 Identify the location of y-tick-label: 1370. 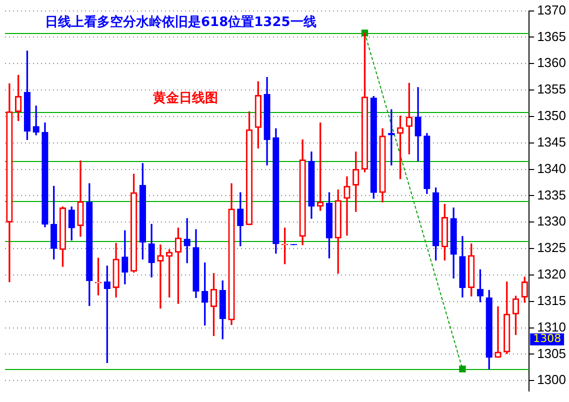
(551, 10).